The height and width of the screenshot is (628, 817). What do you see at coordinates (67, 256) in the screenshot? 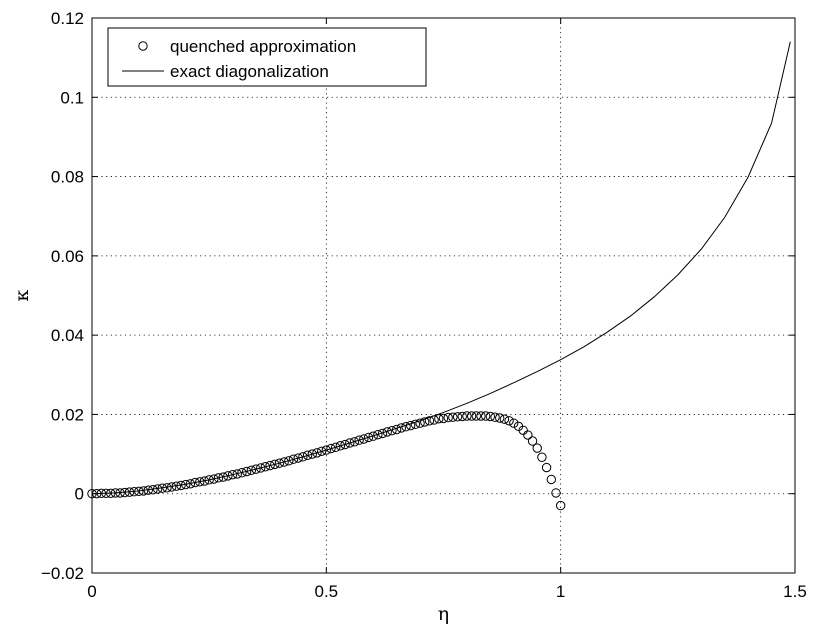
I see `y-tick-label: 0.06` at bounding box center [67, 256].